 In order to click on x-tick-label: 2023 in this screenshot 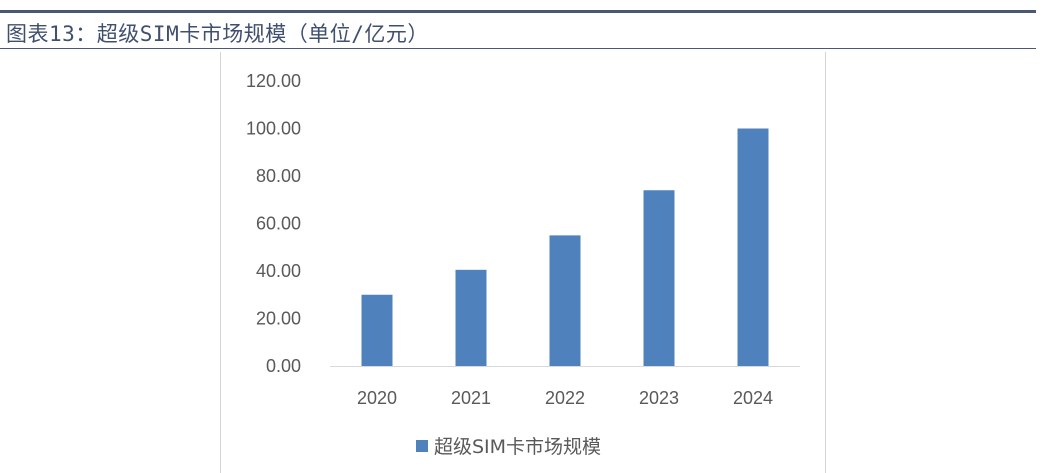, I will do `click(659, 398)`.